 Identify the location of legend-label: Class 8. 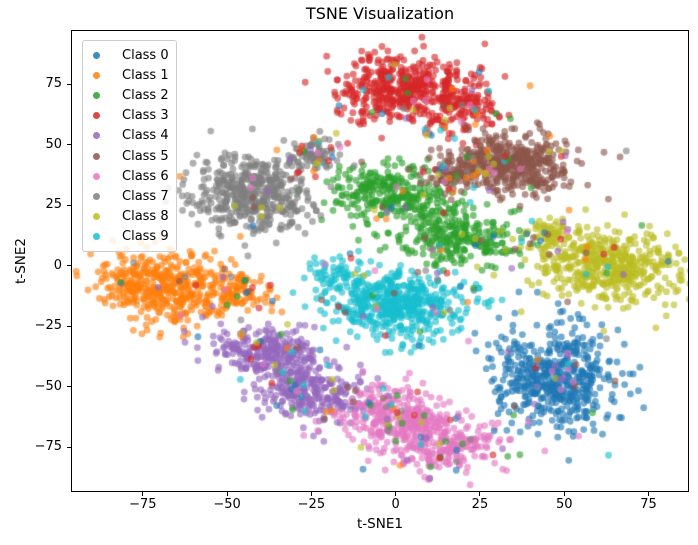
(145, 217).